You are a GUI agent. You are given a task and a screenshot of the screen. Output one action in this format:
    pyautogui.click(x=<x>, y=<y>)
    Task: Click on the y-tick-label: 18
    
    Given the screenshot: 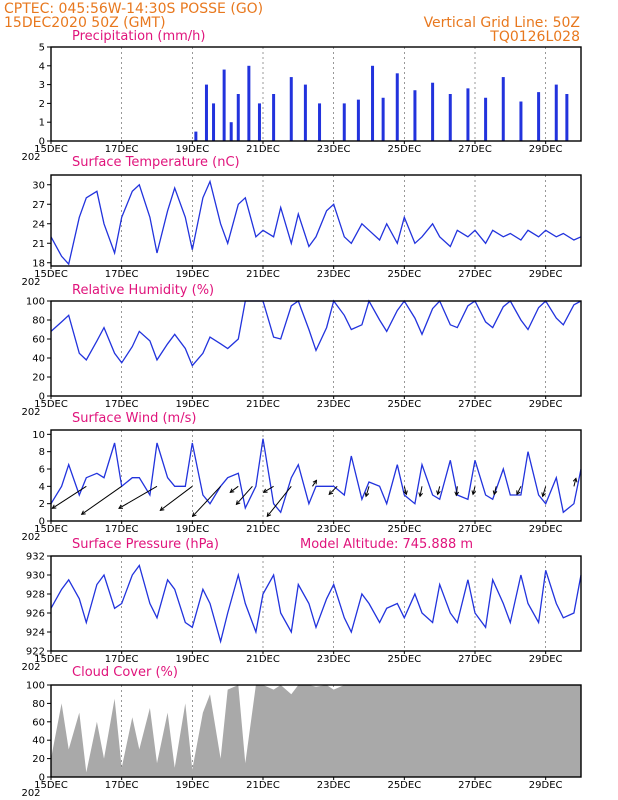 What is the action you would take?
    pyautogui.click(x=38, y=263)
    